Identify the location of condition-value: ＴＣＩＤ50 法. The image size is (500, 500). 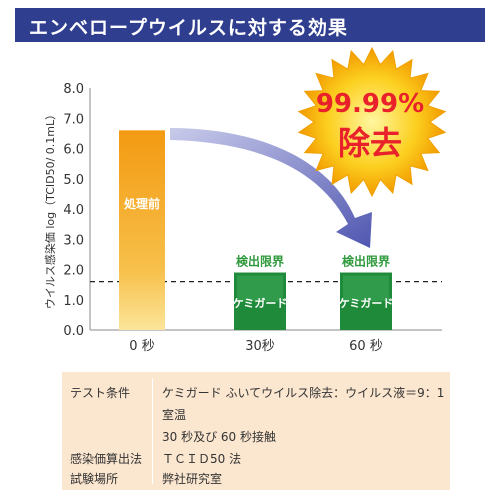
(202, 459).